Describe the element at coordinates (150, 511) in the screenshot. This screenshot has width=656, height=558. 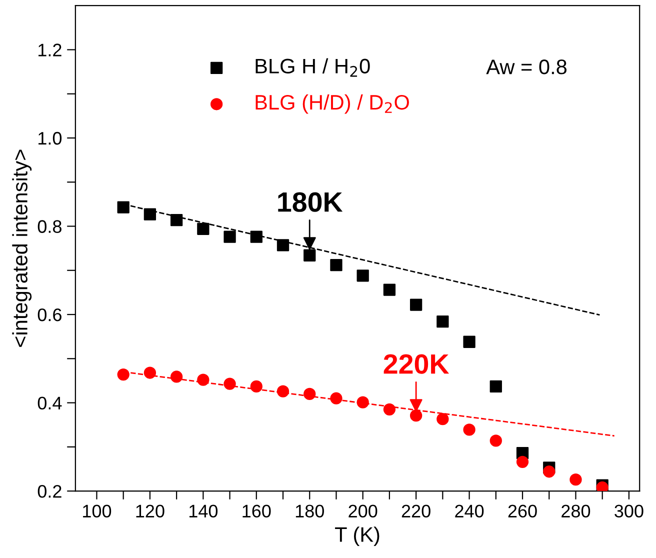
I see `x-tick-label: 120` at that location.